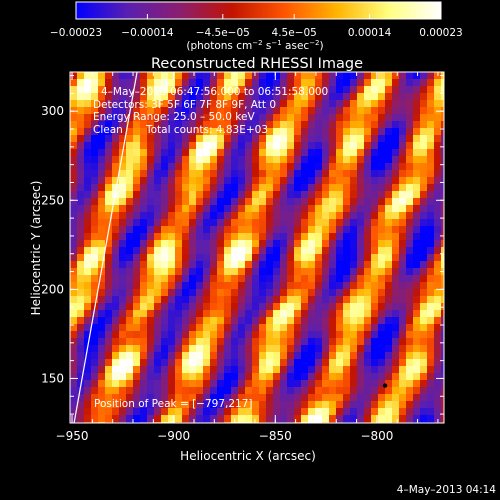 The width and height of the screenshot is (500, 500). What do you see at coordinates (108, 130) in the screenshot?
I see `algorithm-text: Clean` at bounding box center [108, 130].